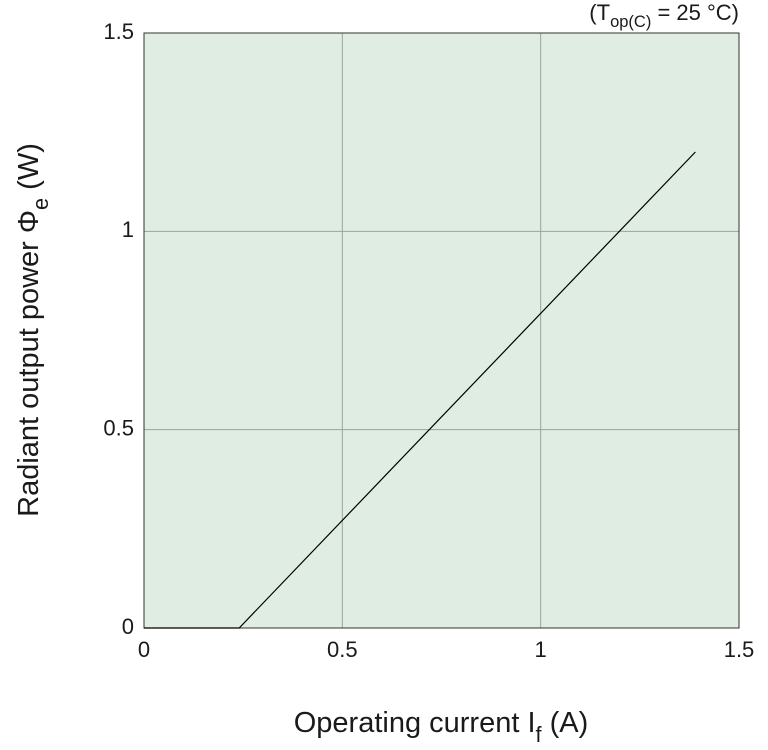 The image size is (768, 750). Describe the element at coordinates (599, 12) in the screenshot. I see `annotation-part: (T` at that location.